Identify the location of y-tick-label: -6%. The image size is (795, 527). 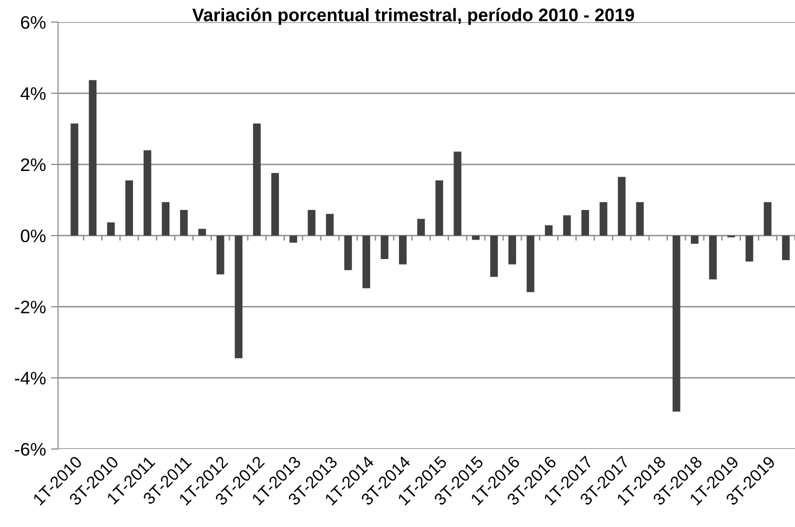
(30, 449).